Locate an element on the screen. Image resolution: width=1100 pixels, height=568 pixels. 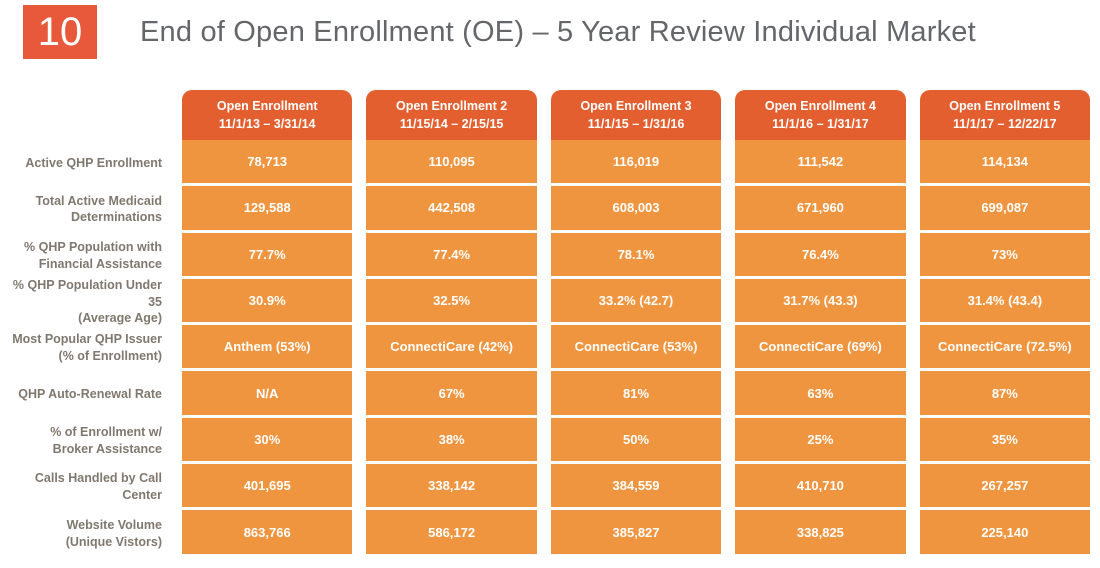
column-header-title: Open Enrollment is located at coordinates (267, 105).